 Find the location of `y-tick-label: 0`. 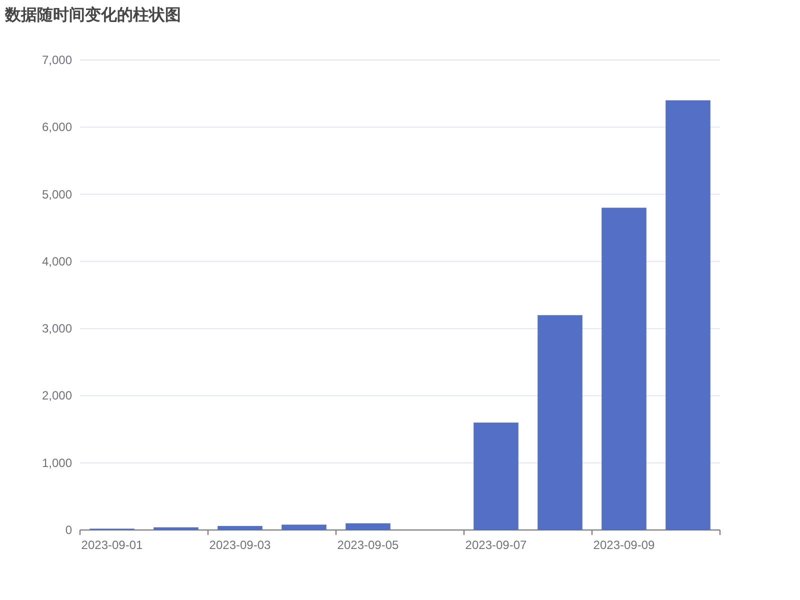

y-tick-label: 0 is located at coordinates (68, 530).